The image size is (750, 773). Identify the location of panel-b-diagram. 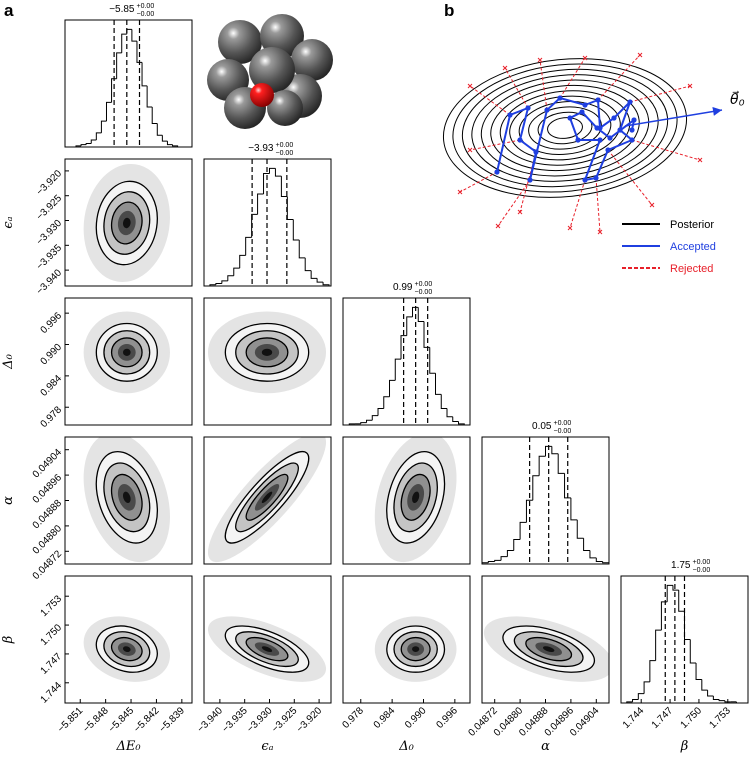
(582, 143).